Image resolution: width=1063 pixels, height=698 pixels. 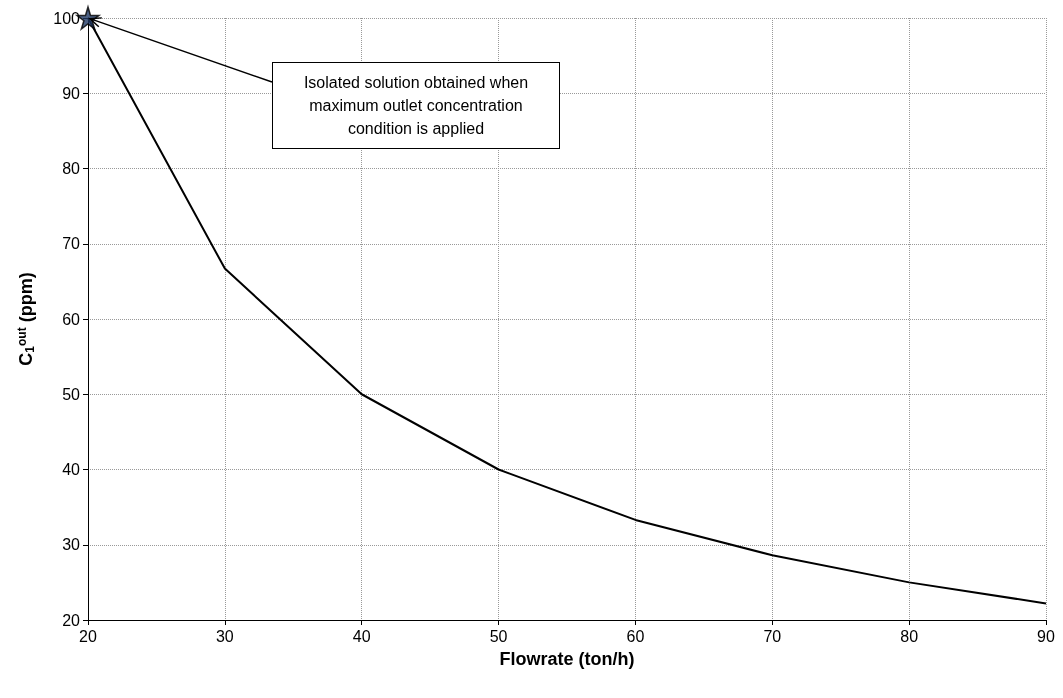 I want to click on x-axis-title: Flowrate (ton/h), so click(x=567, y=659).